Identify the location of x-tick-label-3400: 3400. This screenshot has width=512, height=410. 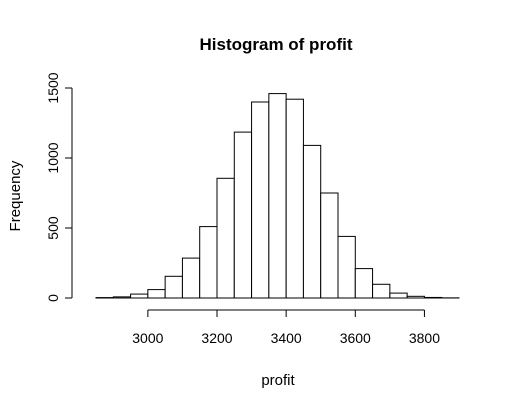
(286, 338).